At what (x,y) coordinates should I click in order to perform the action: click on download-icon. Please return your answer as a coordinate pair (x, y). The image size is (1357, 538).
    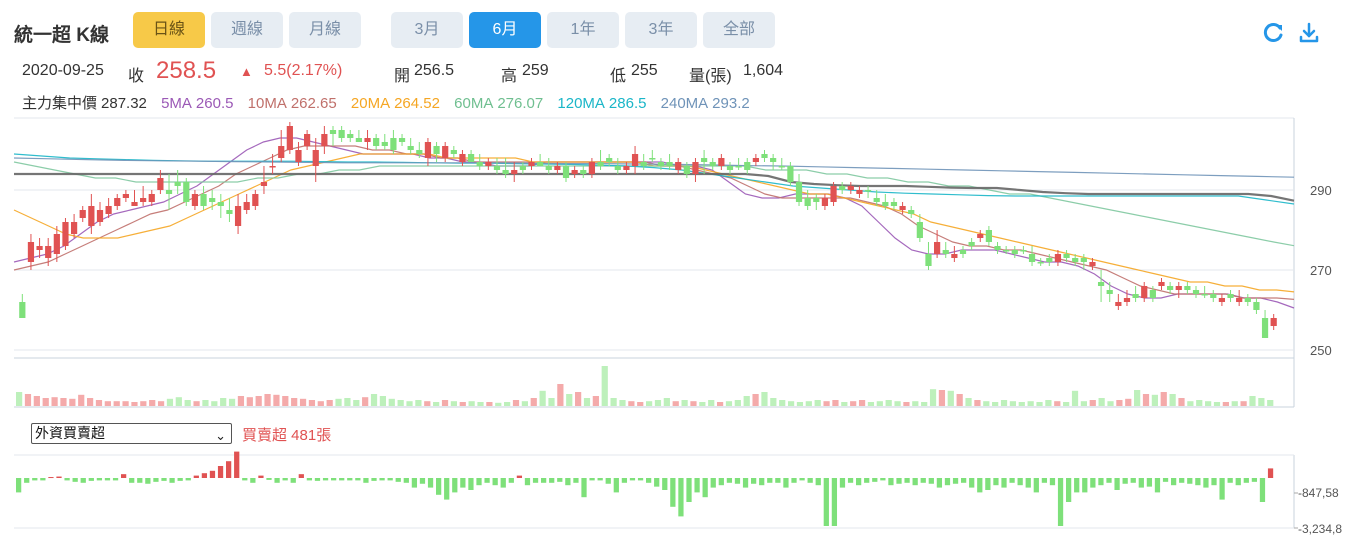
    Looking at the image, I should click on (1309, 33).